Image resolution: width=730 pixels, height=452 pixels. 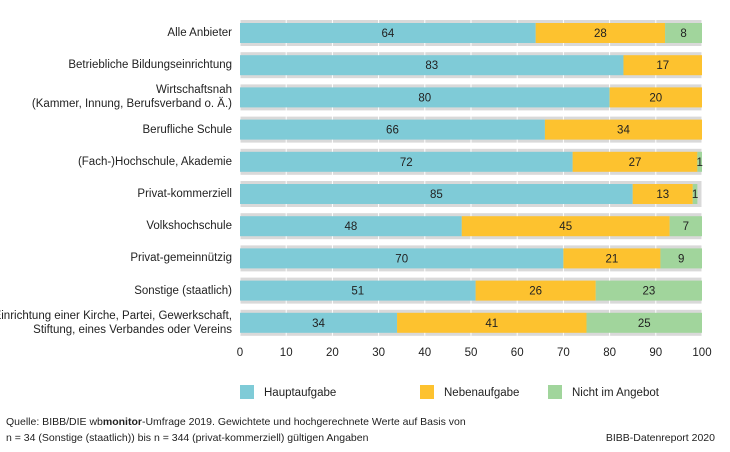 I want to click on x-tick-label: 70, so click(x=563, y=353).